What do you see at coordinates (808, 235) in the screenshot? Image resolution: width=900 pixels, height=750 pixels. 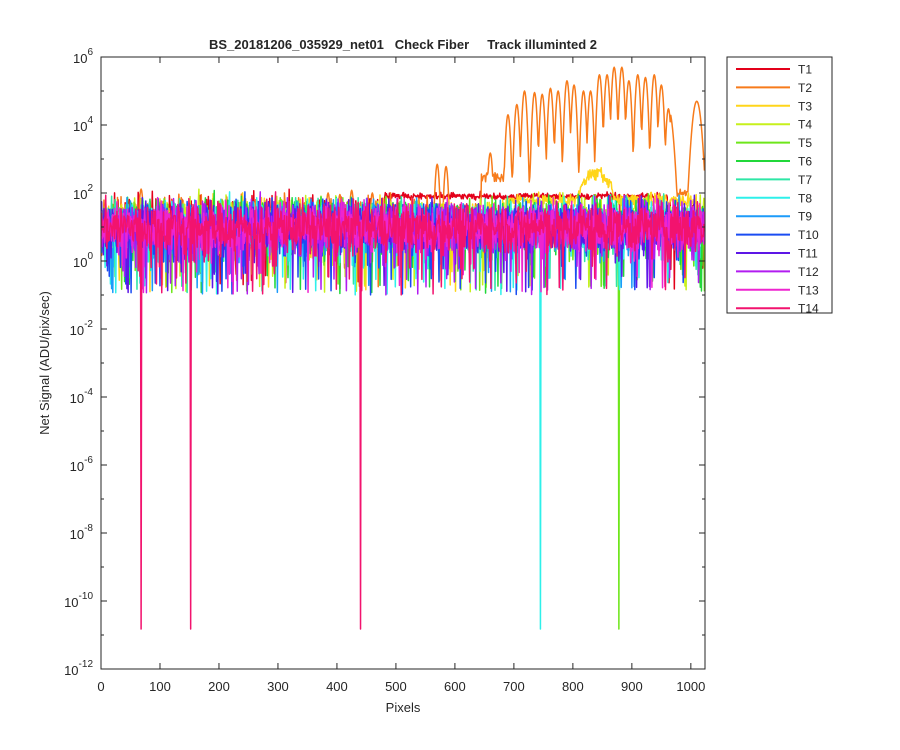 I see `legend-label-t10: T10` at bounding box center [808, 235].